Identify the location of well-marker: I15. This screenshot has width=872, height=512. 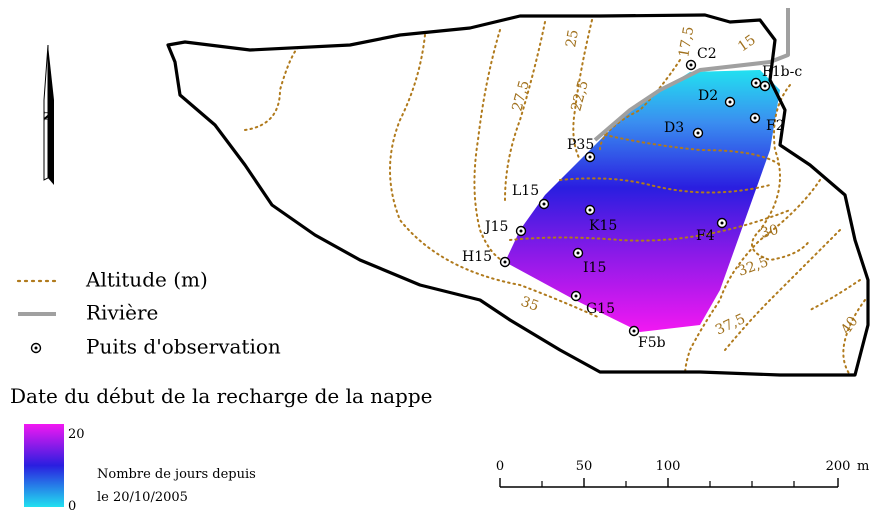
(589, 261).